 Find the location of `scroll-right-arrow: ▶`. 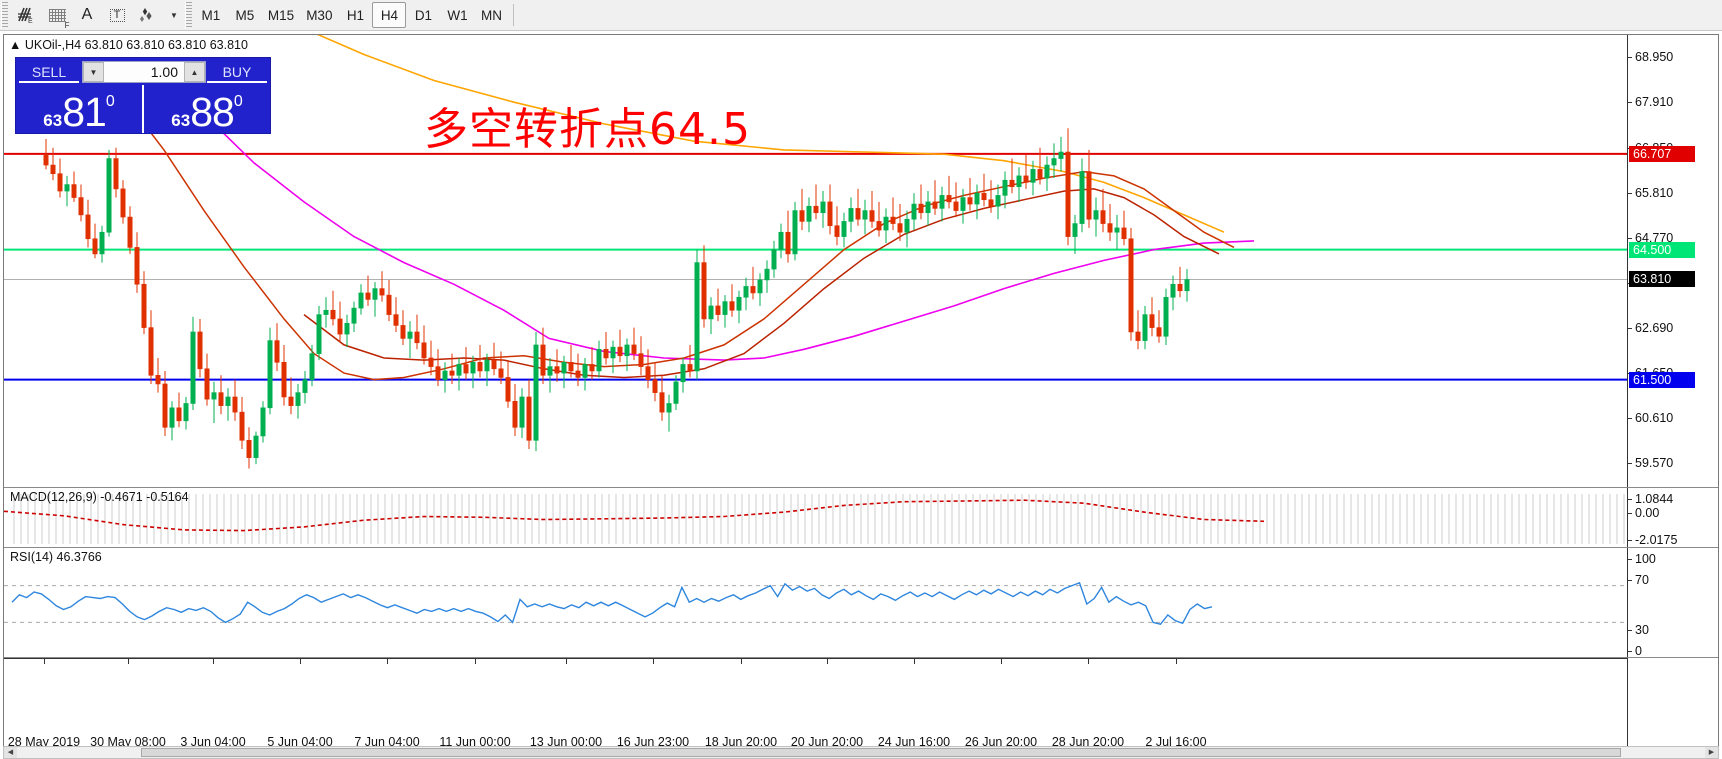

scroll-right-arrow: ▶ is located at coordinates (1711, 752).